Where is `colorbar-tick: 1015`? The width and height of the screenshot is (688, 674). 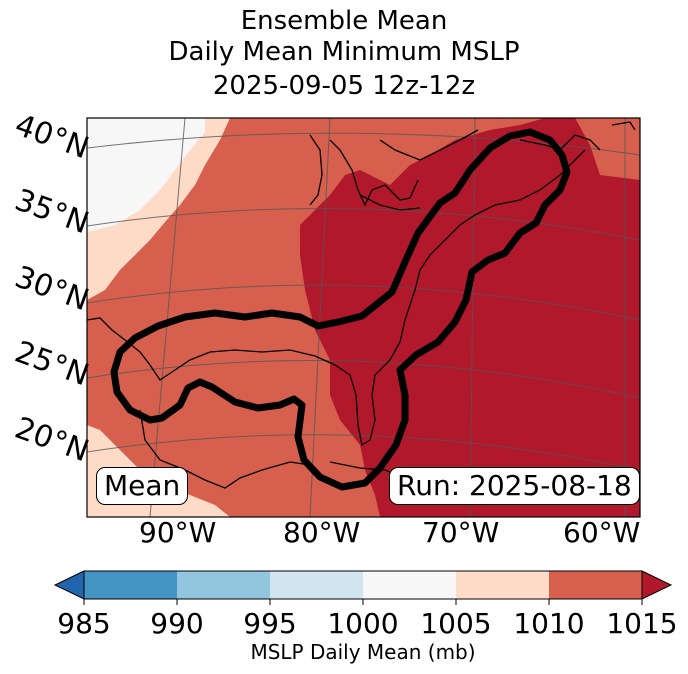
colorbar-tick: 1015 is located at coordinates (641, 623).